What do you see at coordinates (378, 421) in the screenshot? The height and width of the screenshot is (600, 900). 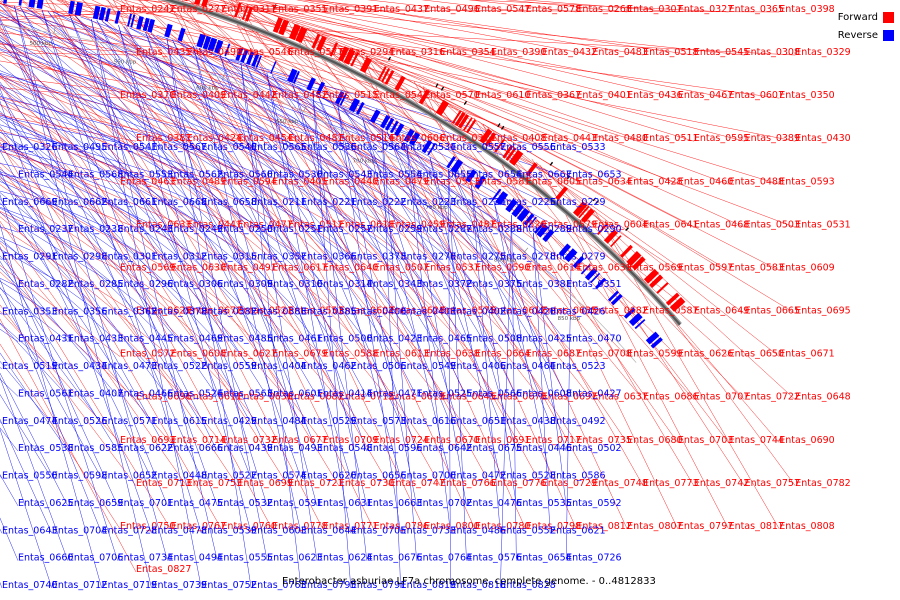 I see `reverse-gene-label: Entas_0573` at bounding box center [378, 421].